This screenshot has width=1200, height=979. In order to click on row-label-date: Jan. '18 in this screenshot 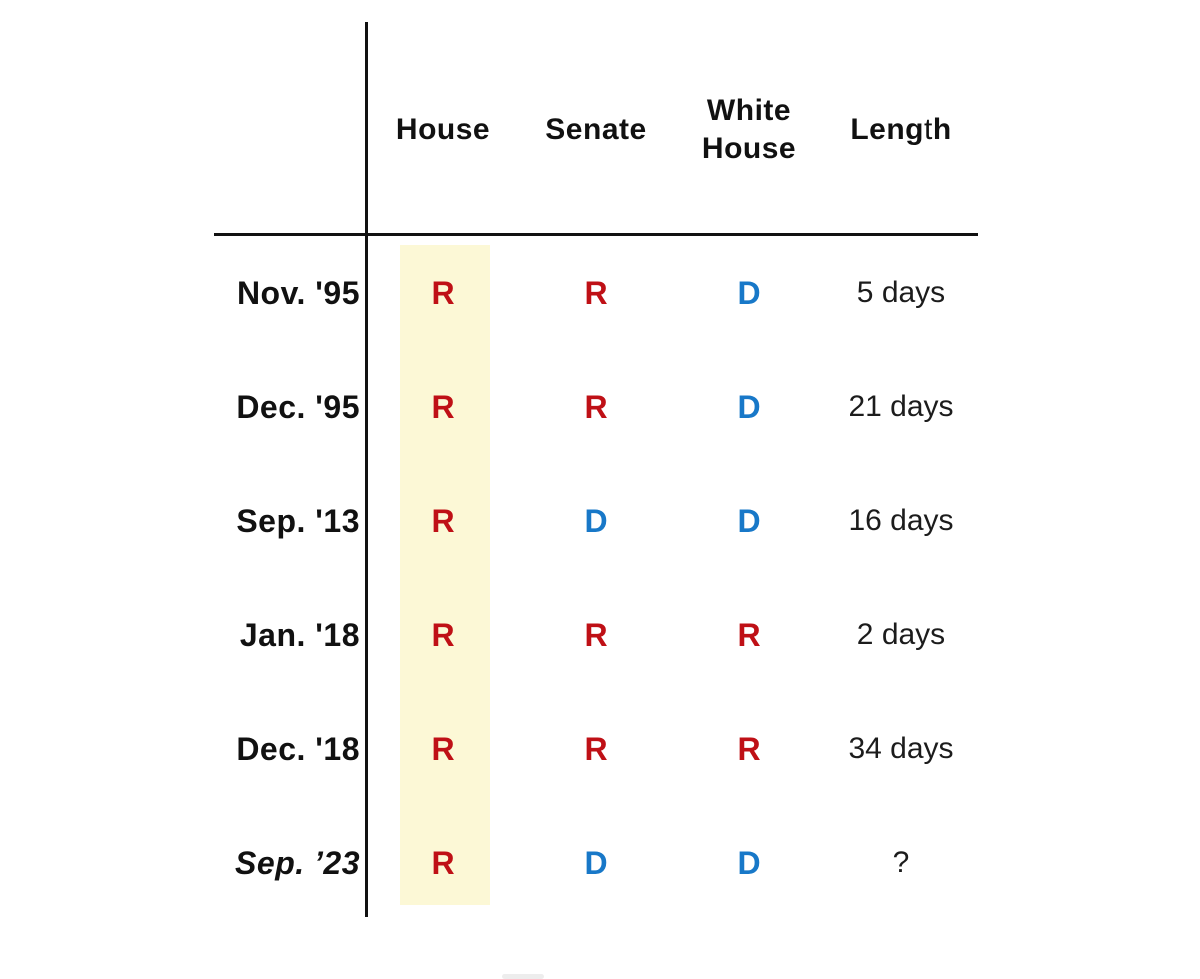, I will do `click(299, 635)`.